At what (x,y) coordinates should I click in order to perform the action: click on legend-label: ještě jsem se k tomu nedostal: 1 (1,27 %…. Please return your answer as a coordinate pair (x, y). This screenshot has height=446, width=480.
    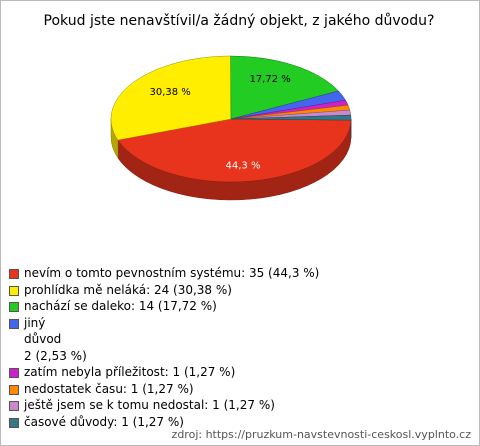
    Looking at the image, I should click on (149, 405).